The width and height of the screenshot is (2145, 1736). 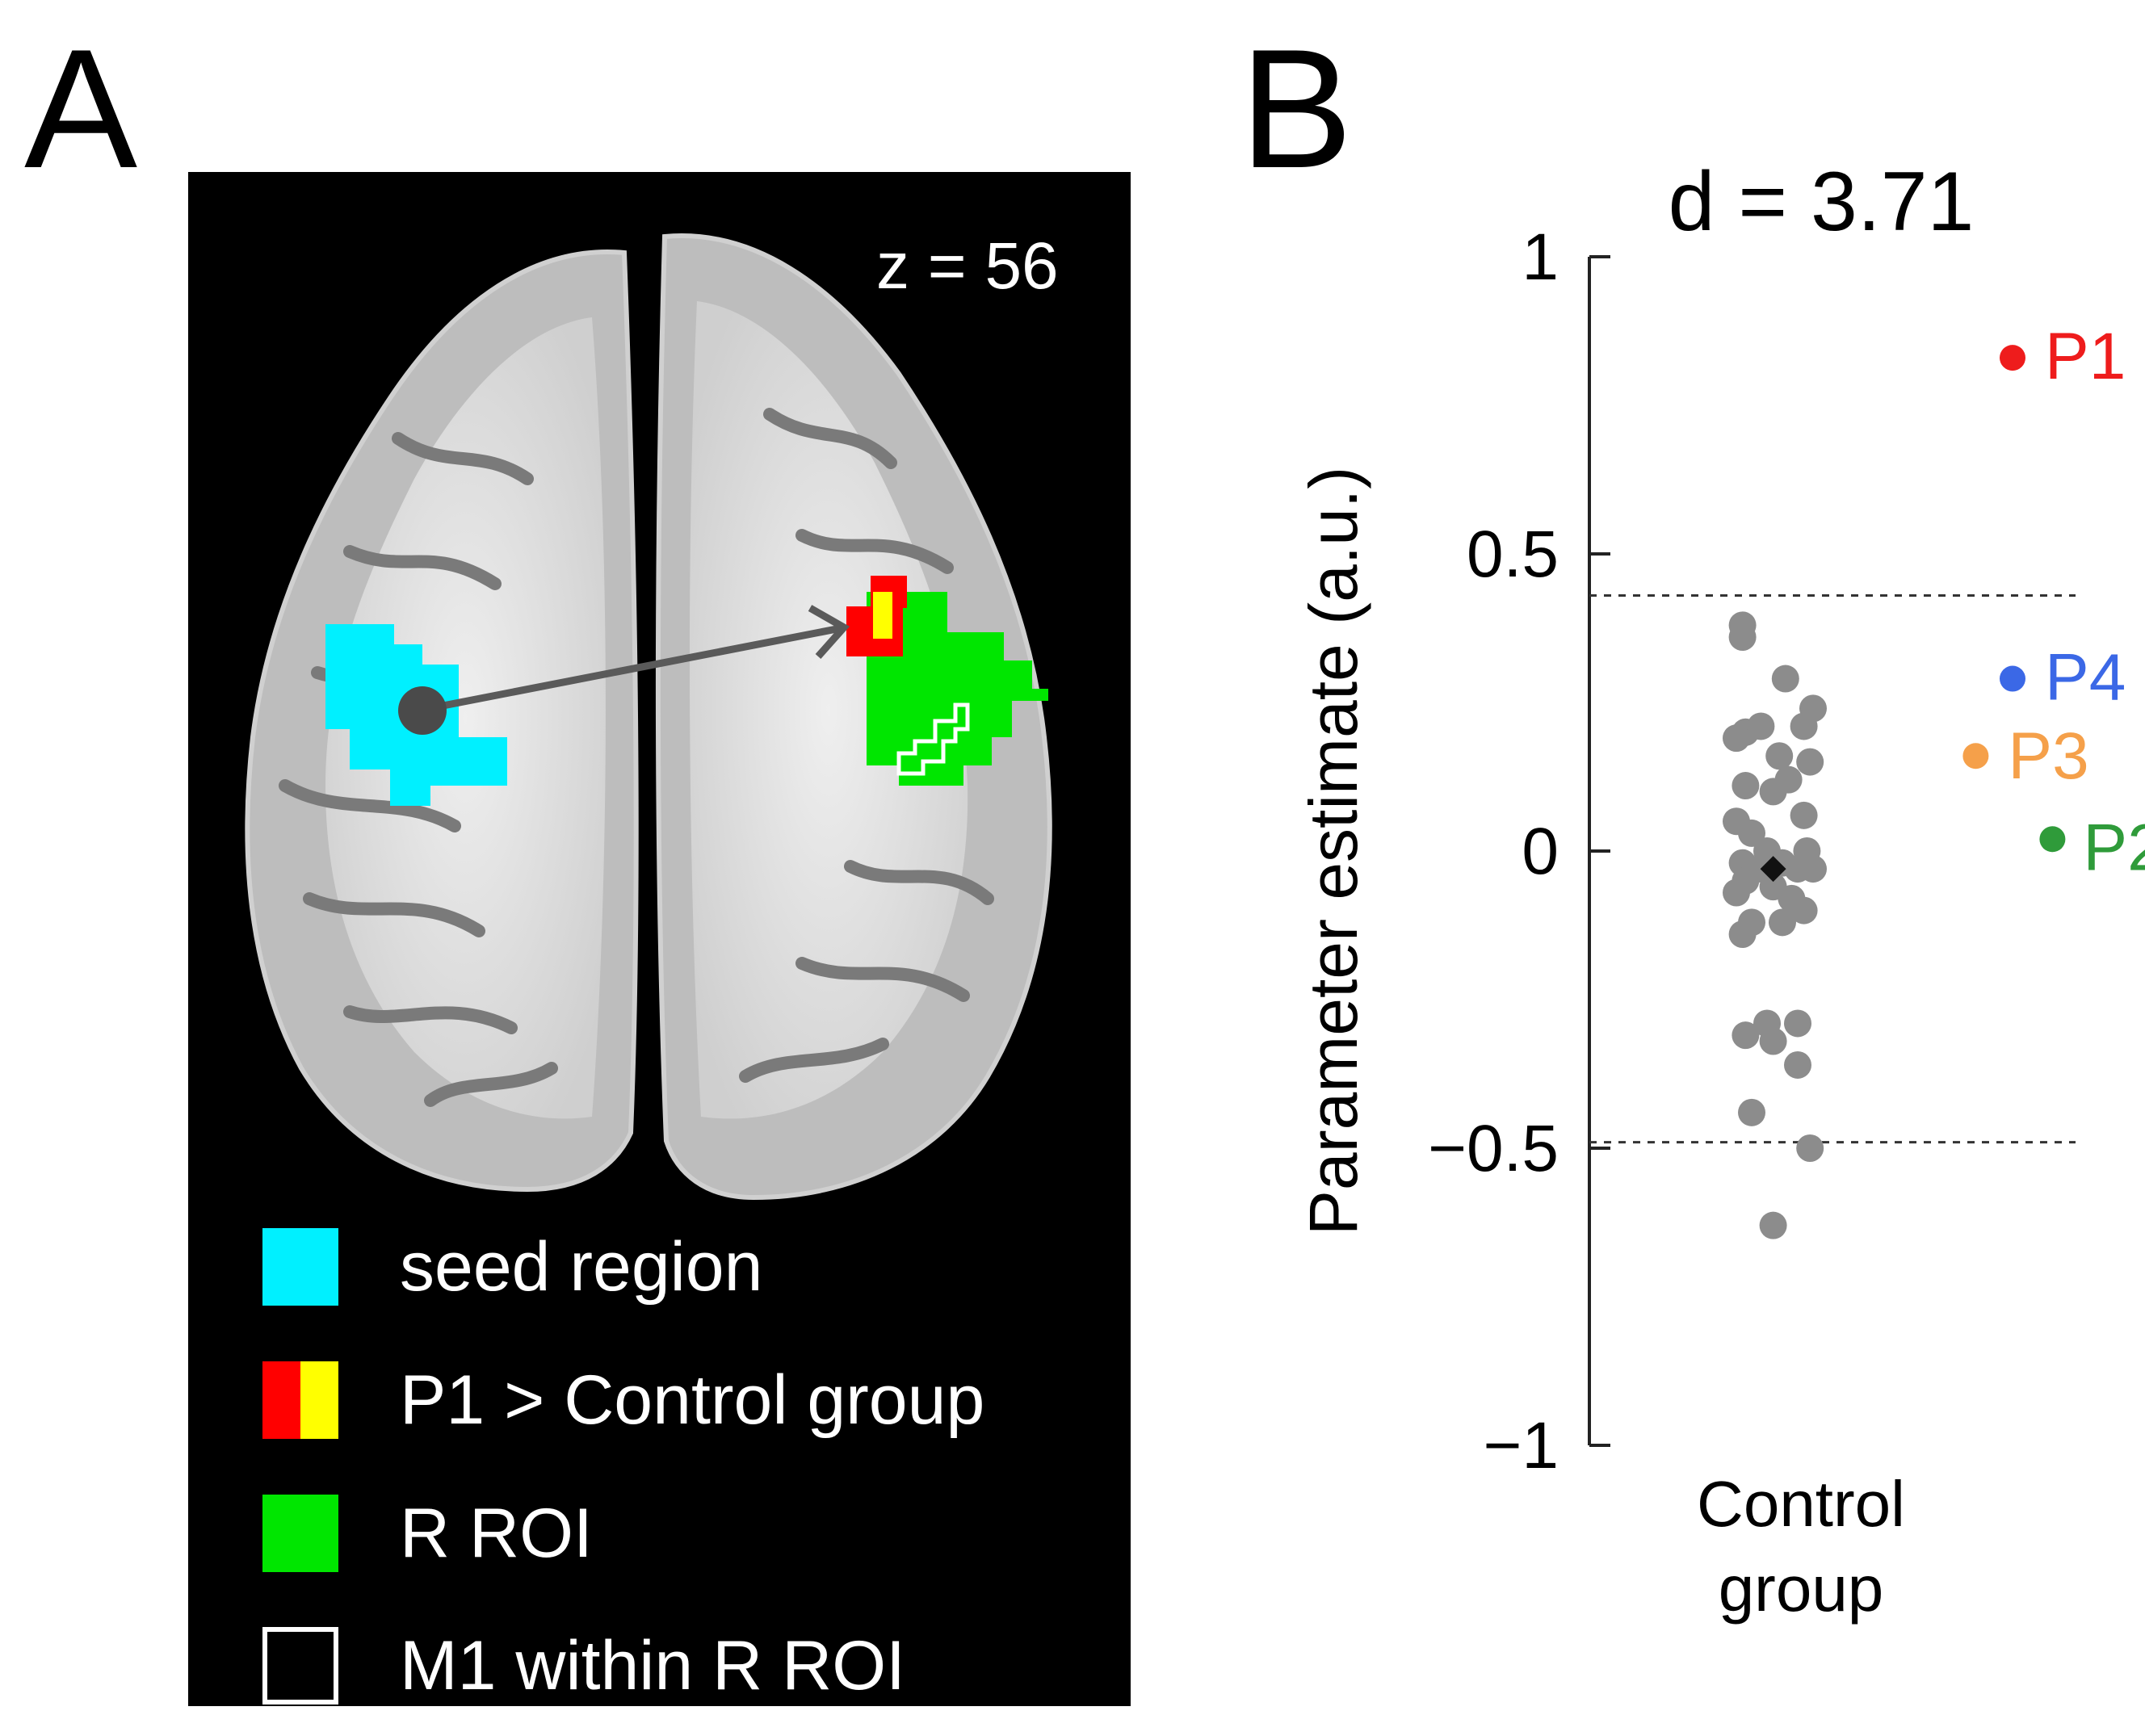 I want to click on right-sulci, so click(x=867, y=745).